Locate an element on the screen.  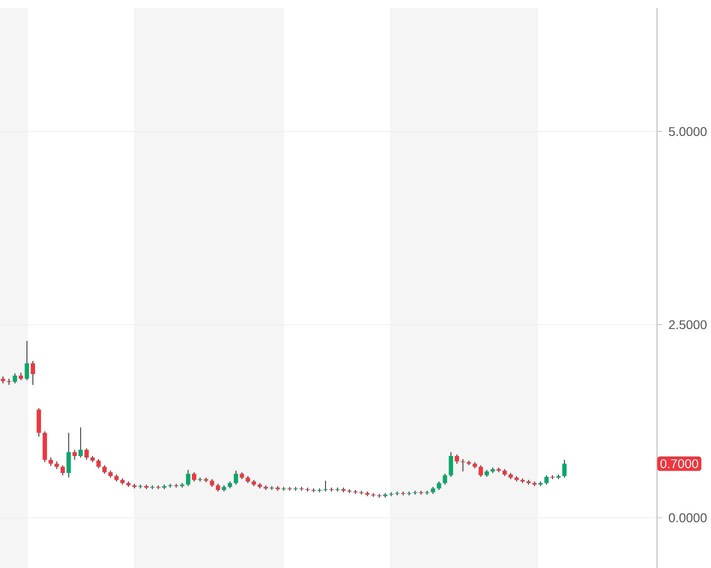
y-tick-label: 2.5000 is located at coordinates (688, 325).